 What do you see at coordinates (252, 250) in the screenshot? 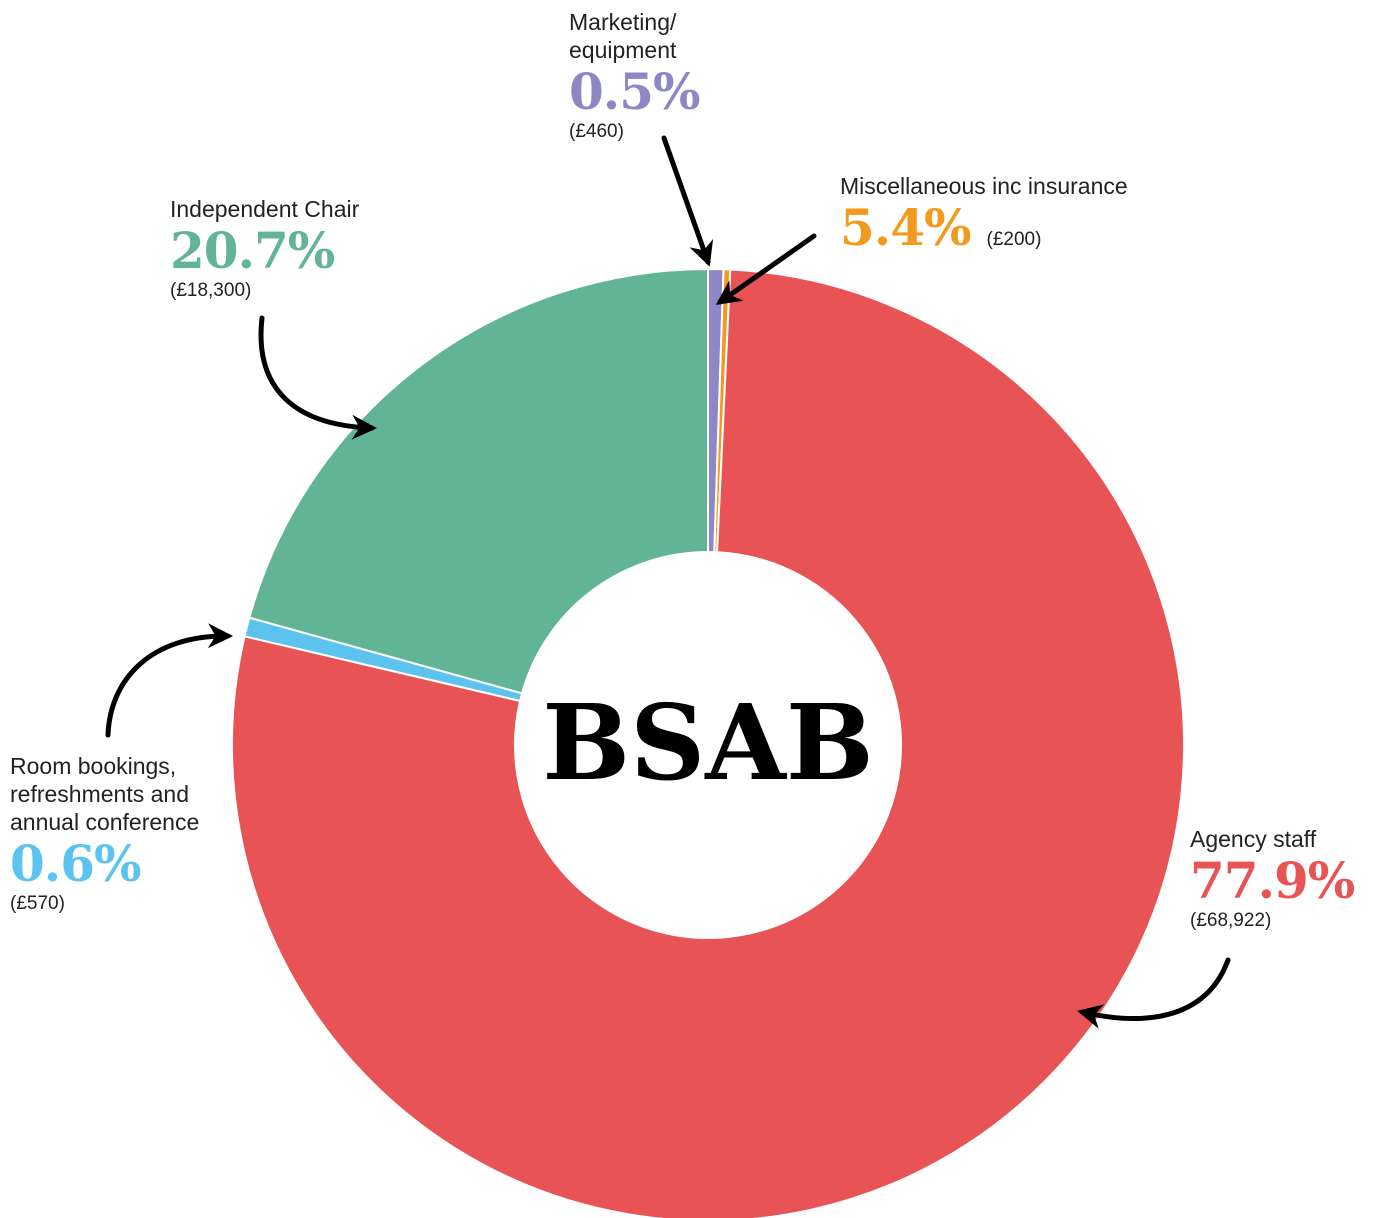
I see `percent-label: 20.7%` at bounding box center [252, 250].